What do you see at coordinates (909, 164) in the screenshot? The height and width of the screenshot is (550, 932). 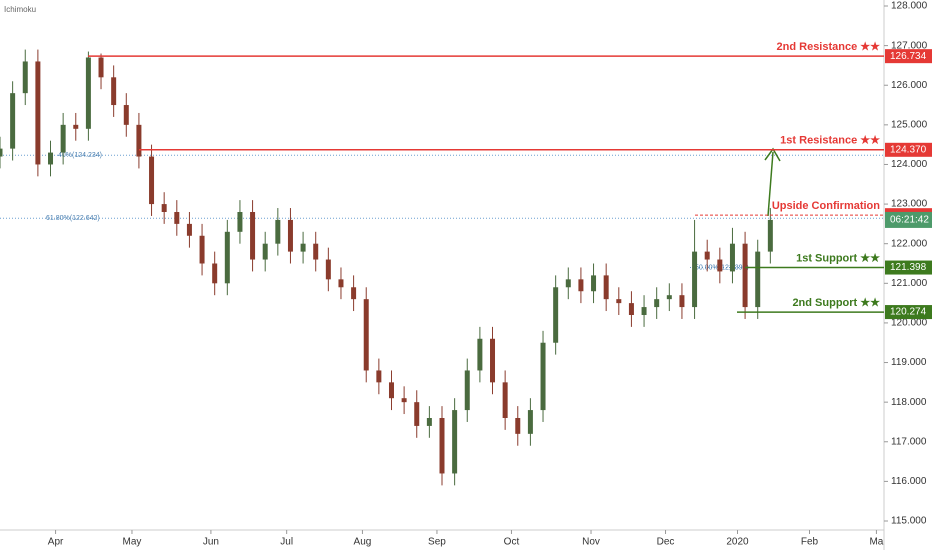 I see `y-tick-label: 124.000` at bounding box center [909, 164].